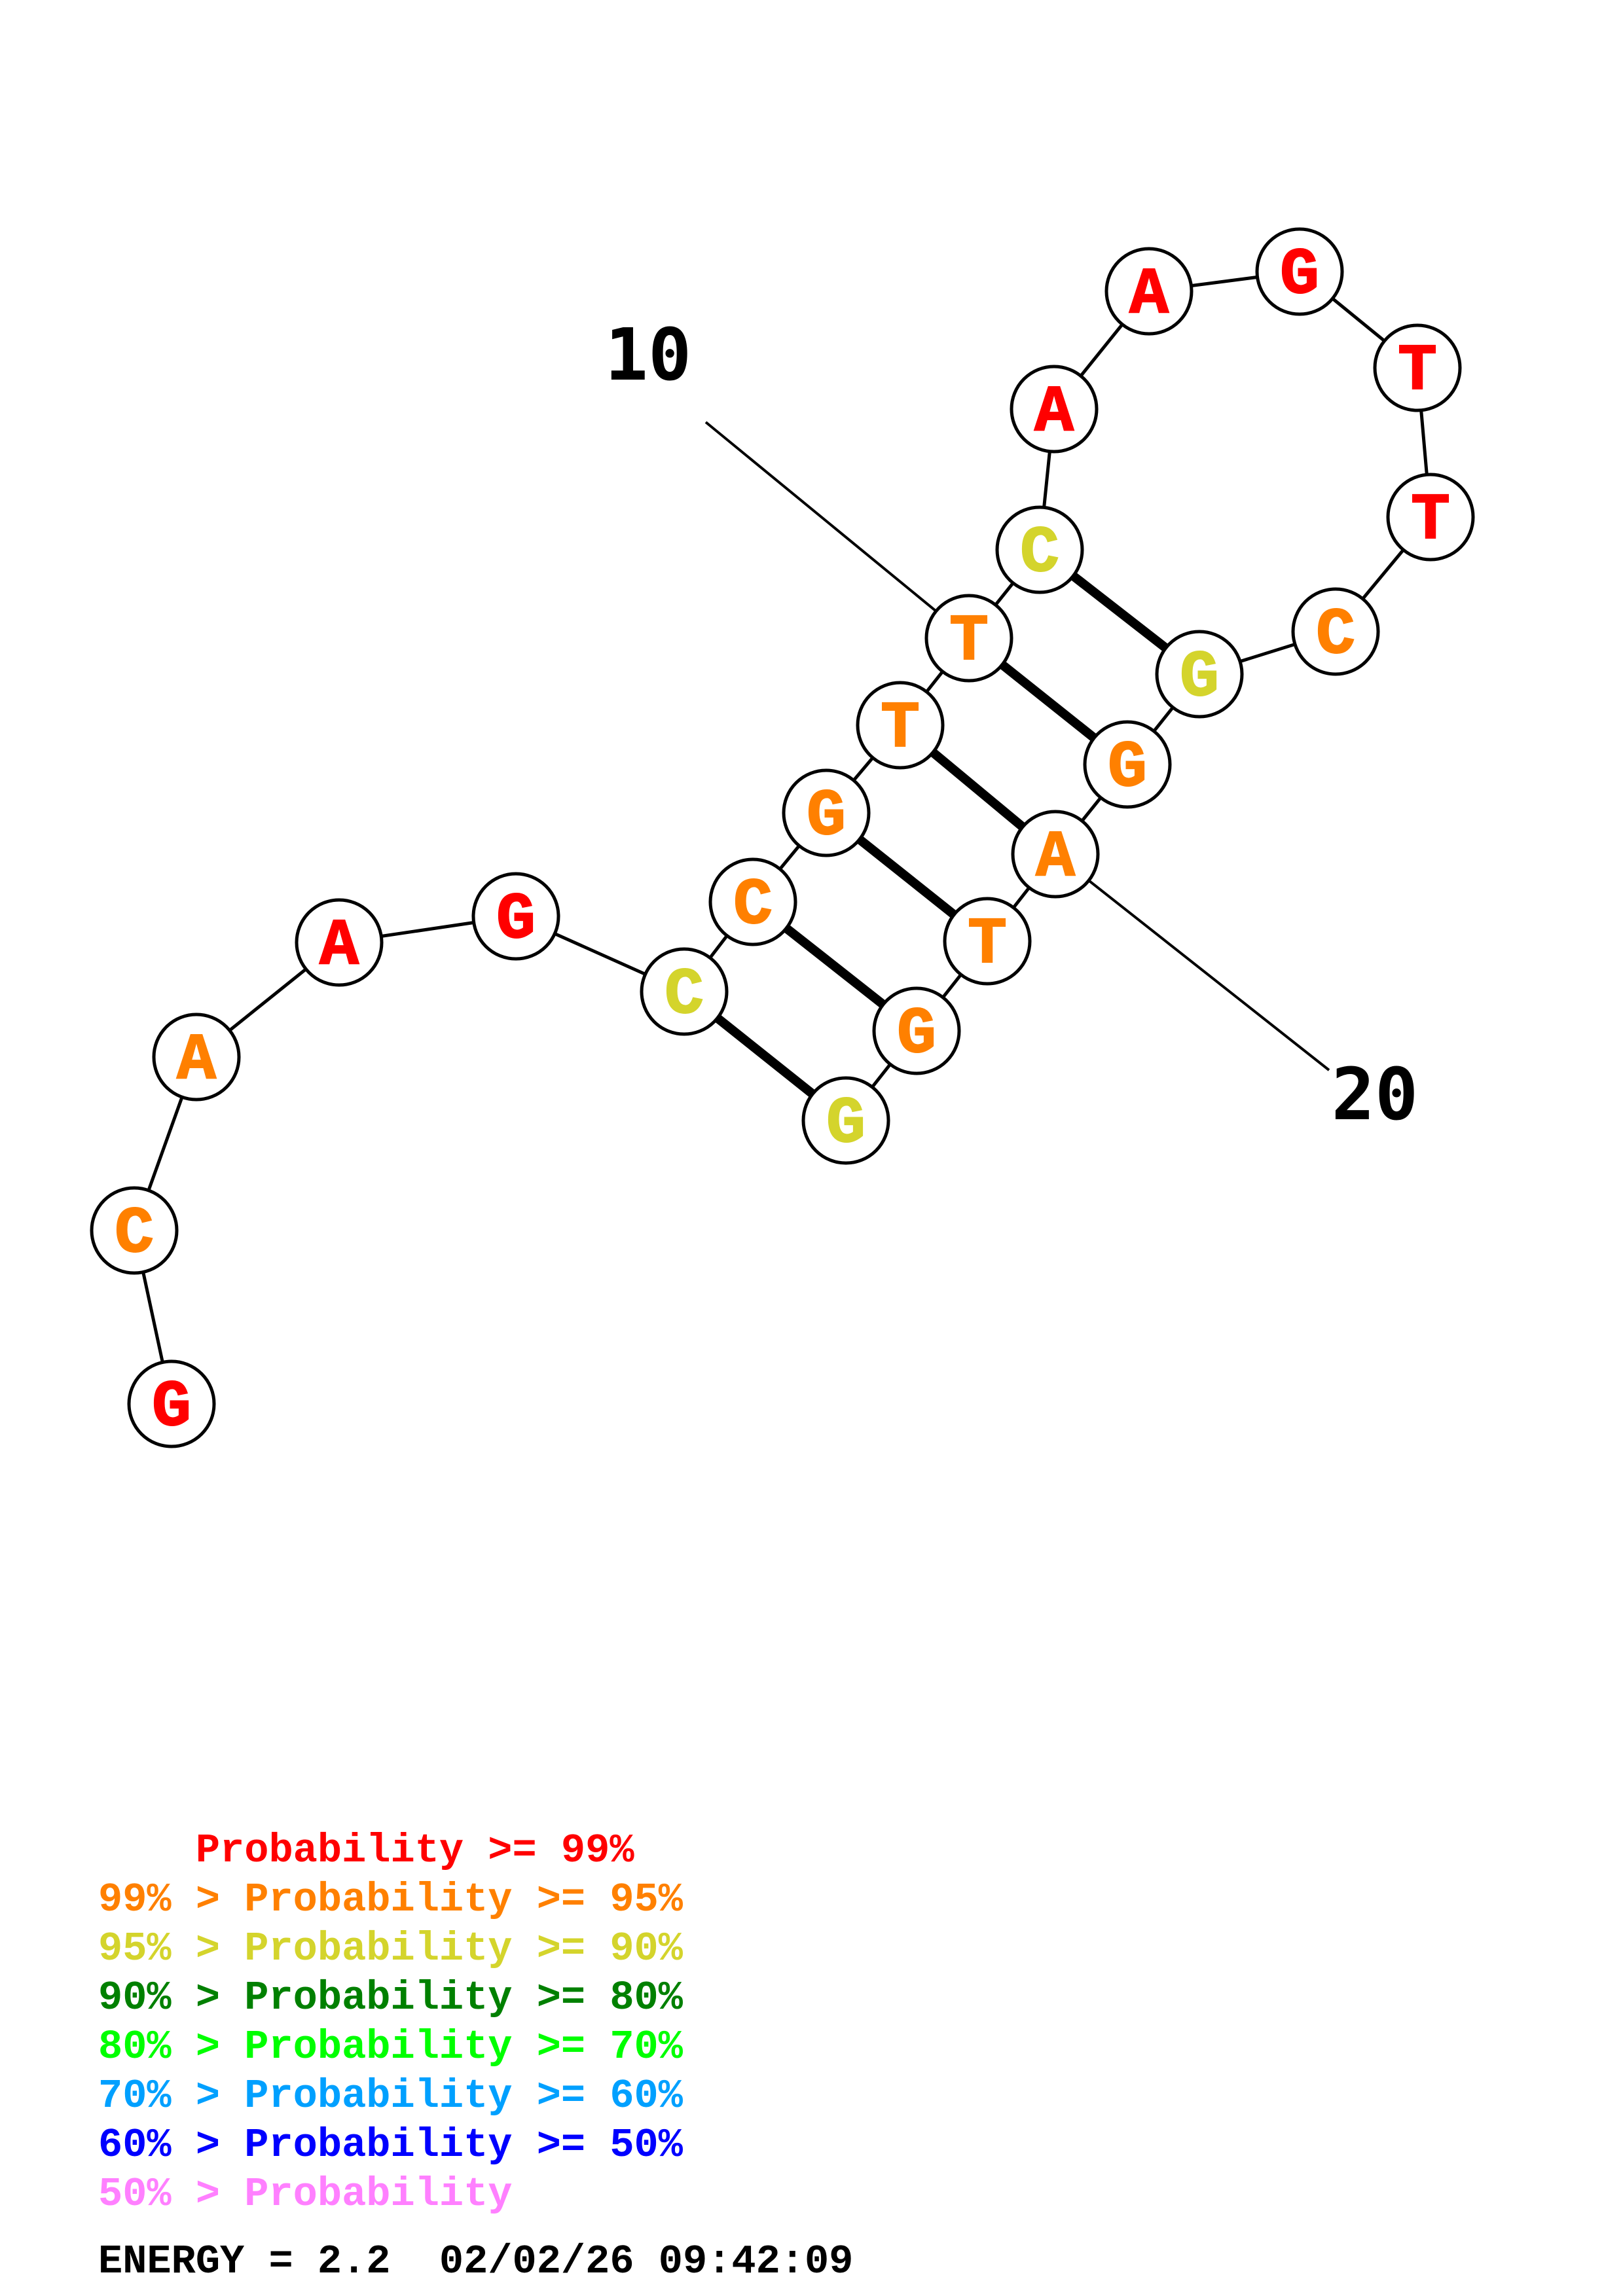 The image size is (1623, 2296). I want to click on nucleotide-15: T, so click(1417, 367).